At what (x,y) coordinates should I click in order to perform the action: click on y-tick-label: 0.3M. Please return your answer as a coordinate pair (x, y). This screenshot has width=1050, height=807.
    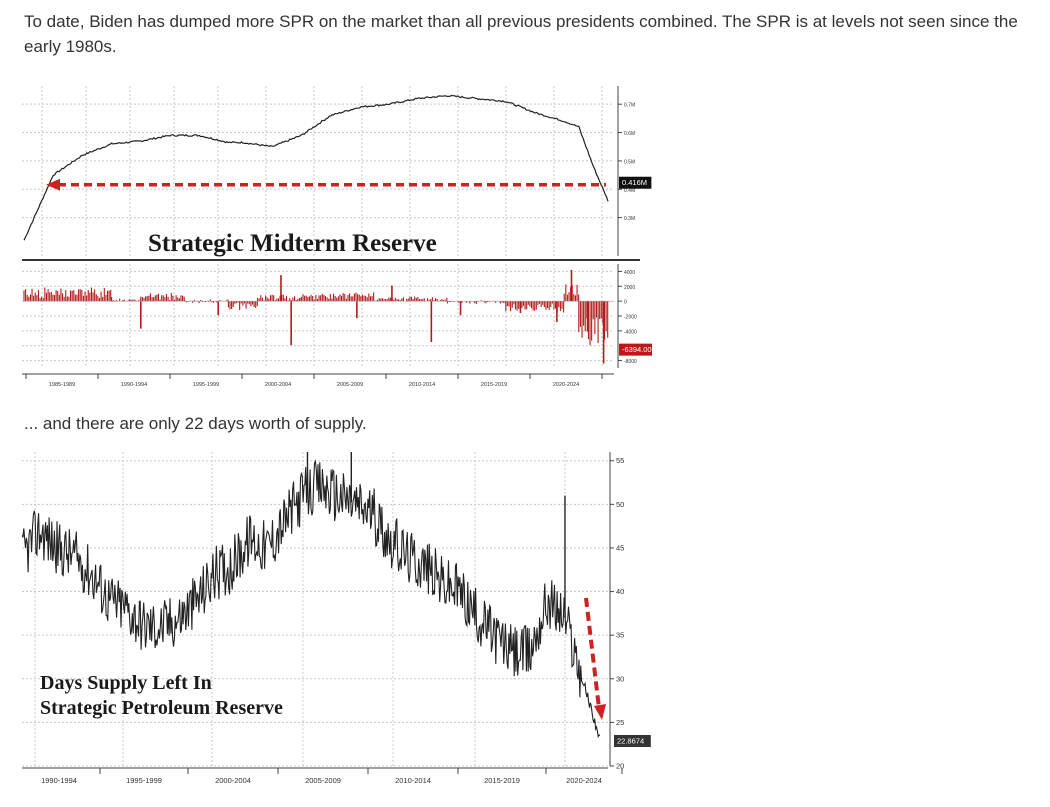
    Looking at the image, I should click on (629, 219).